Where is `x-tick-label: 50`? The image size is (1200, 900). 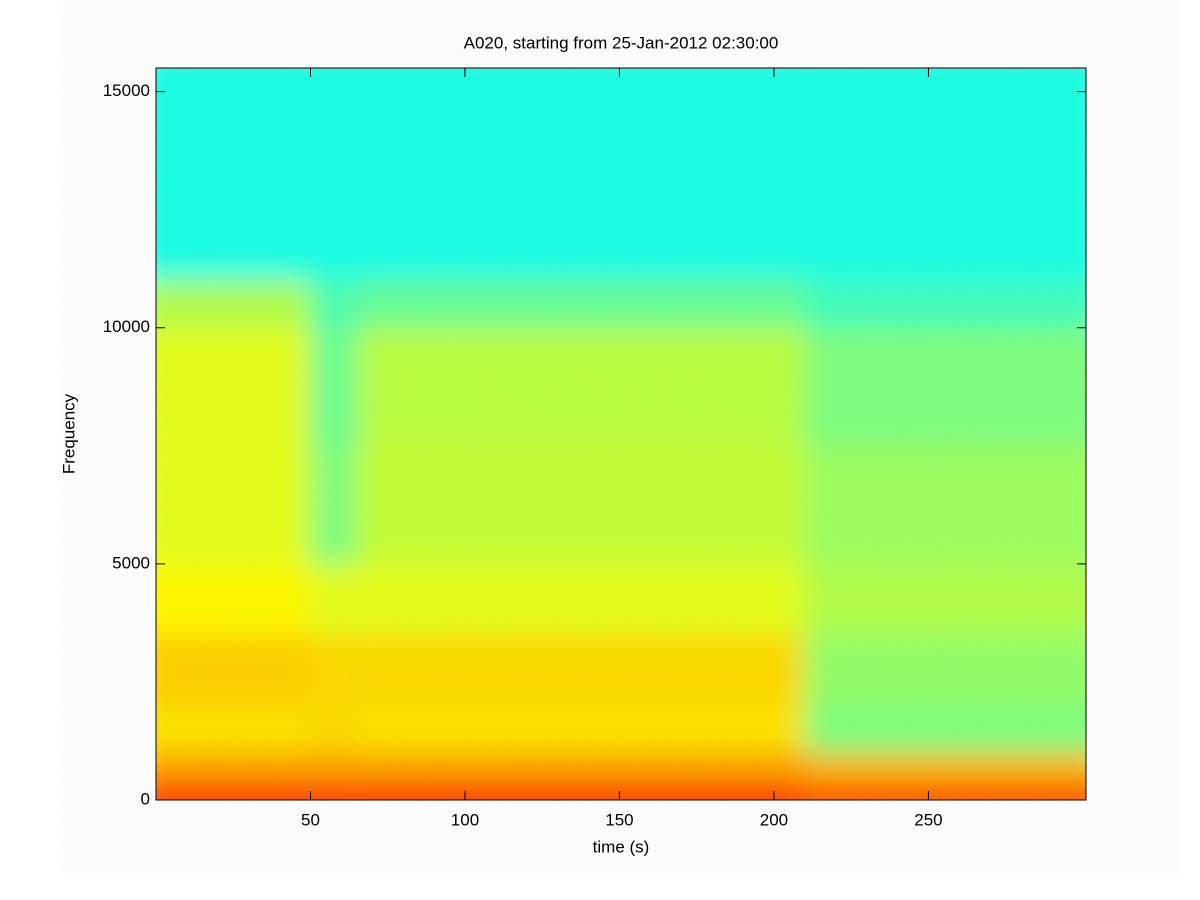
x-tick-label: 50 is located at coordinates (310, 819).